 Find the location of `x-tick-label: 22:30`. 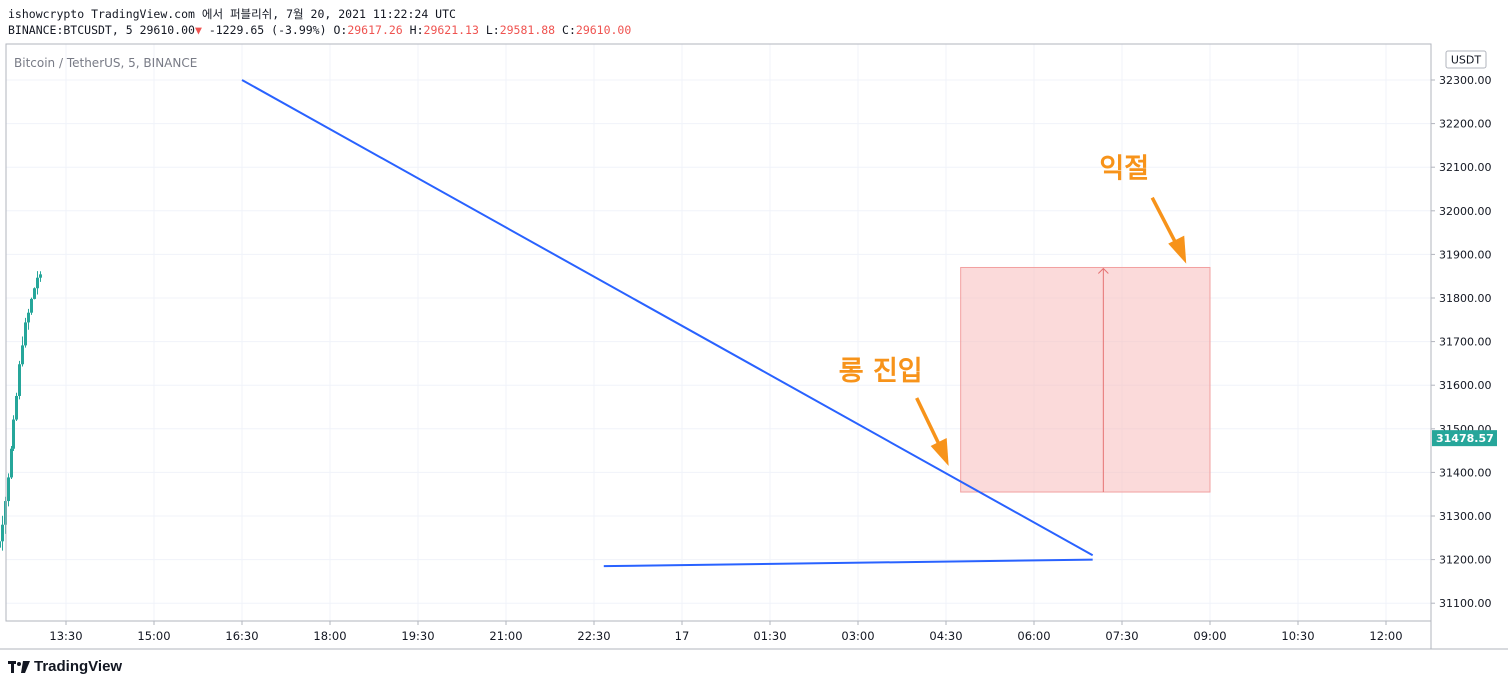

x-tick-label: 22:30 is located at coordinates (593, 636).